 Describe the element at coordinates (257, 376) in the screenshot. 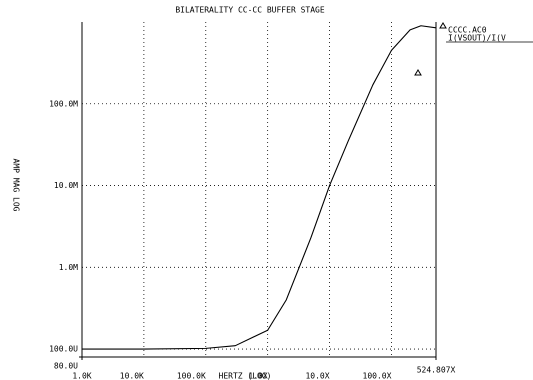

I see `x-tick-label: 1.0X` at that location.